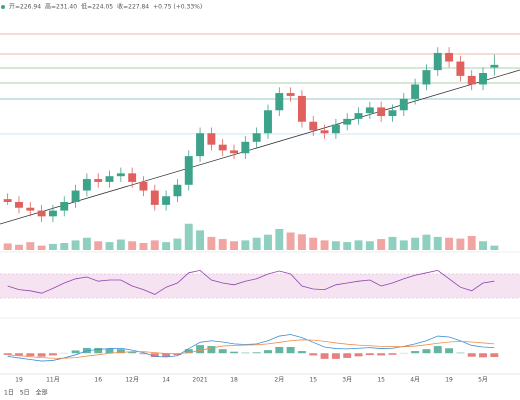 The width and height of the screenshot is (520, 400). I want to click on macd-line, so click(251, 349).